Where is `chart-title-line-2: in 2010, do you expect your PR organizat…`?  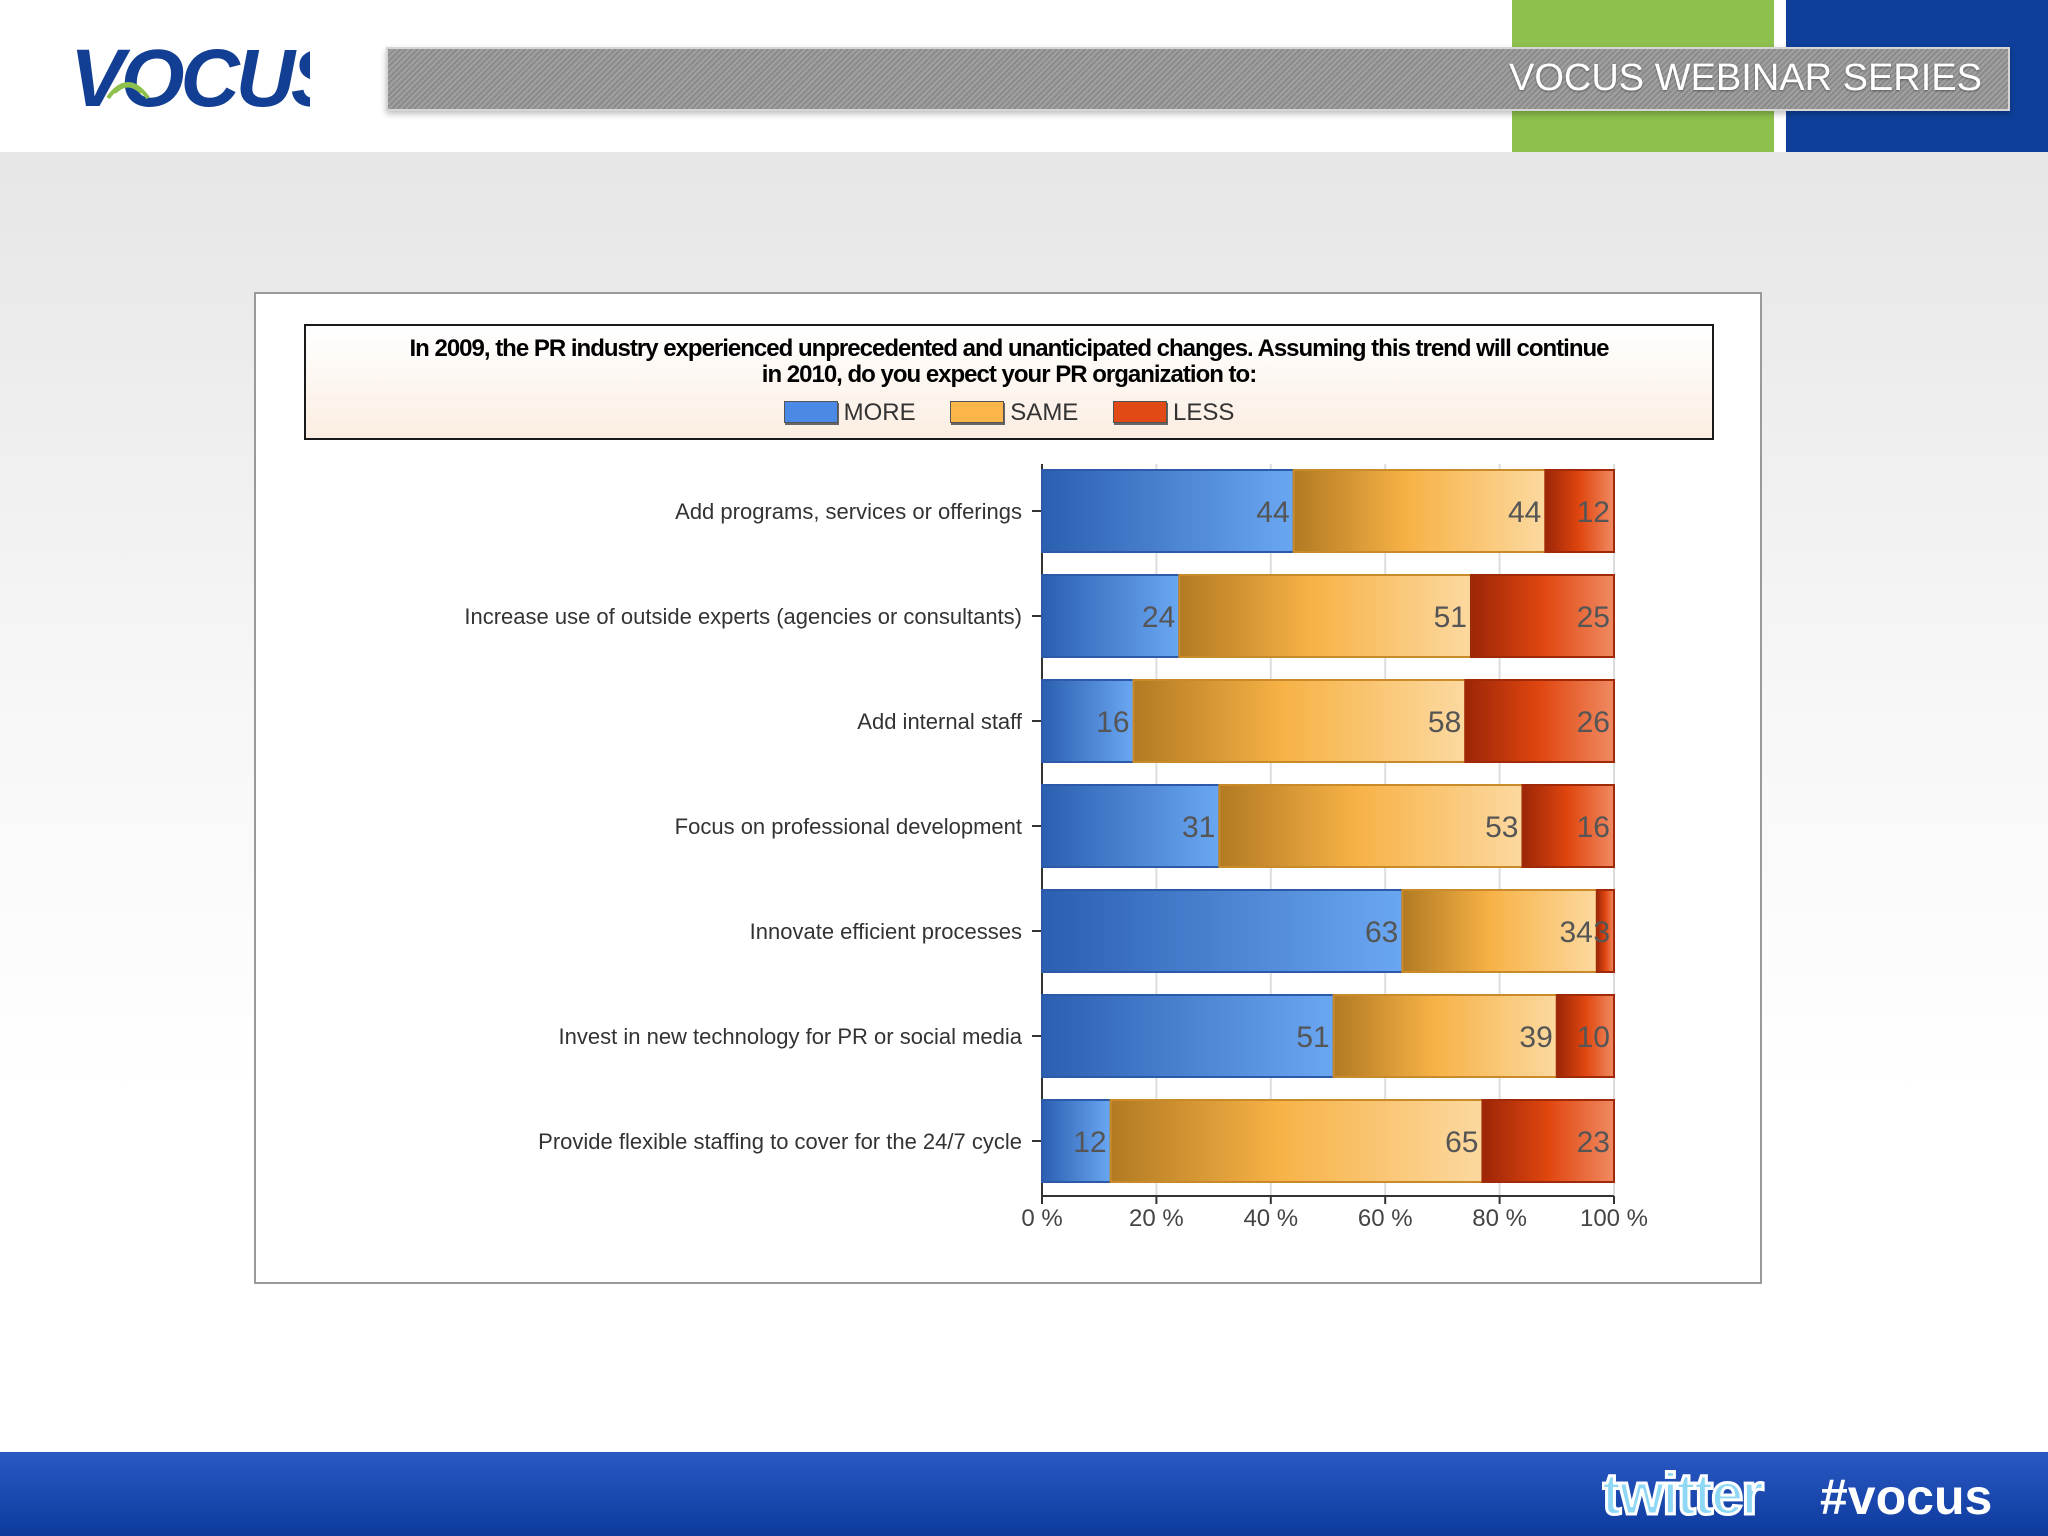
chart-title-line-2: in 2010, do you expect your PR organizat… is located at coordinates (1009, 374).